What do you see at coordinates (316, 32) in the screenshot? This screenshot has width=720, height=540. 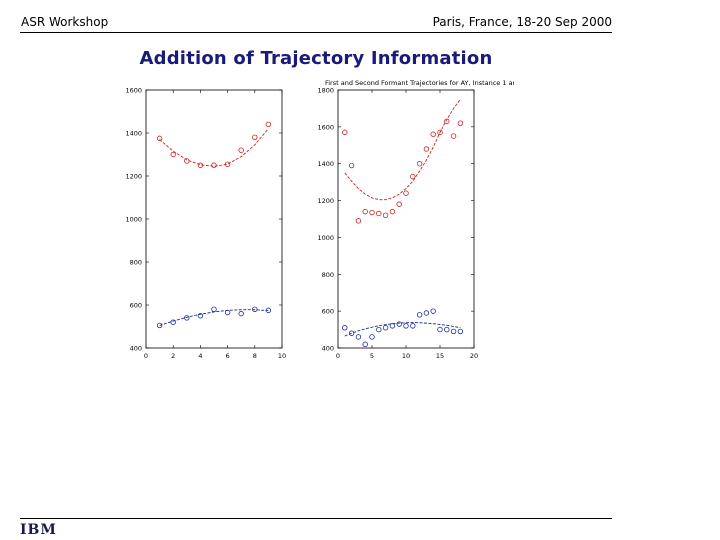 I see `header-rule` at bounding box center [316, 32].